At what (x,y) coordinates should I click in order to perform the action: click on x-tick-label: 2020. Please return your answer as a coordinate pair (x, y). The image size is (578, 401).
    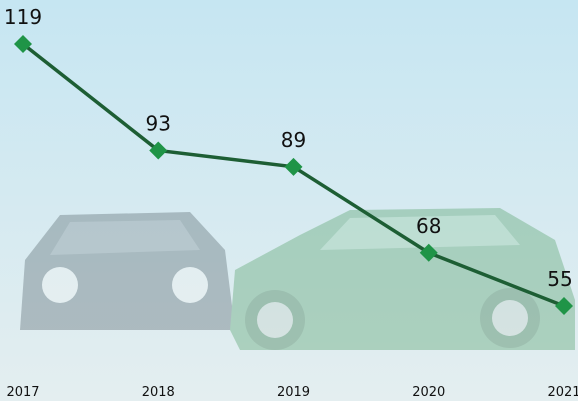
    Looking at the image, I should click on (428, 392).